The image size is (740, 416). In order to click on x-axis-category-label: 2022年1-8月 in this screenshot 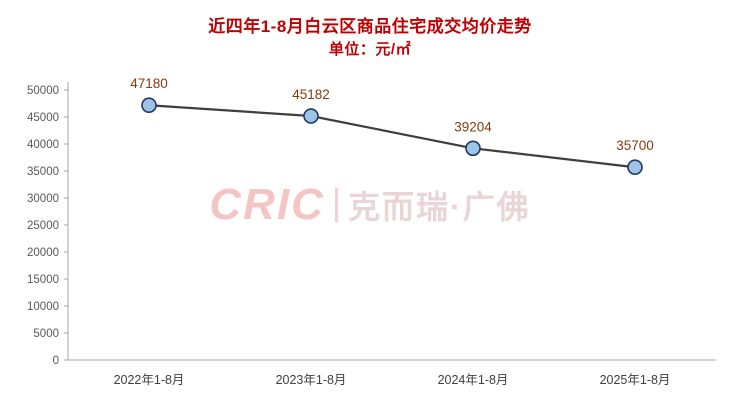, I will do `click(149, 380)`.